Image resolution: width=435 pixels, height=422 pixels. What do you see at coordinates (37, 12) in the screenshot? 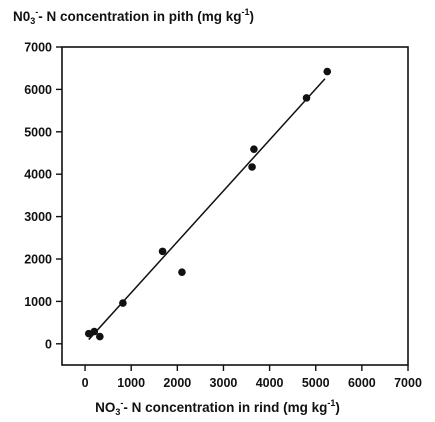
I see `y-axis-label-sup1: -` at bounding box center [37, 12].